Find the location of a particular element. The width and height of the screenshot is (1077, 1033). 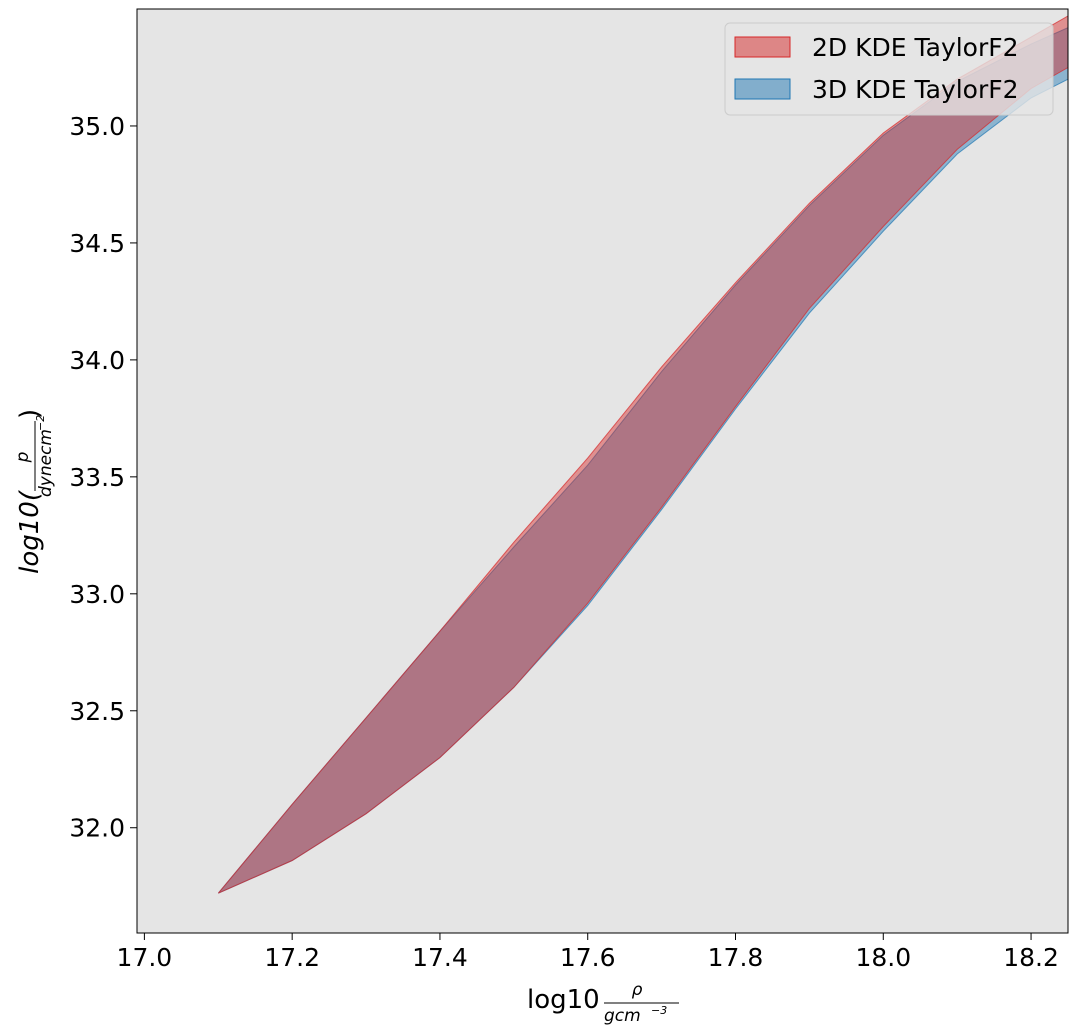

x-tick-label: 17.2 is located at coordinates (292, 957).